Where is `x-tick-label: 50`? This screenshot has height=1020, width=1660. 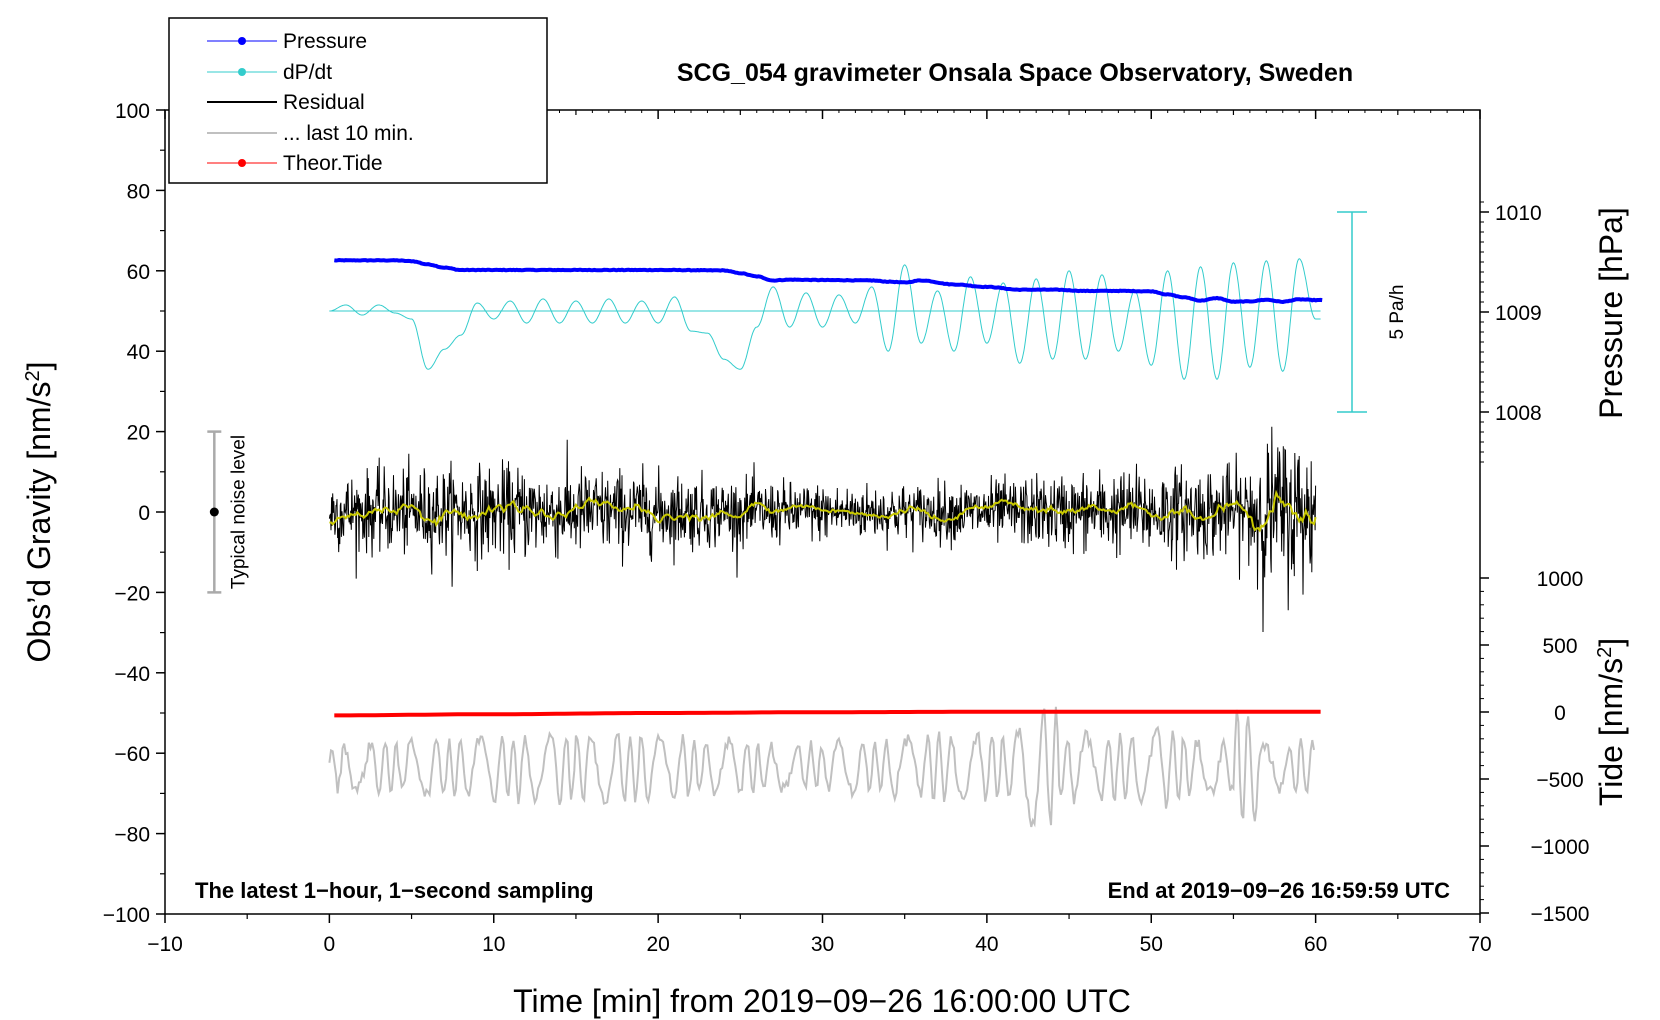 x-tick-label: 50 is located at coordinates (1151, 944).